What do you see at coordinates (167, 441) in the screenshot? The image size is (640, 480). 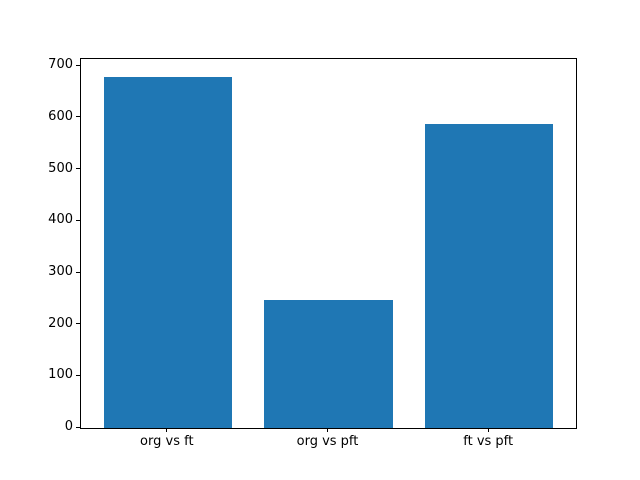 I see `x-tick-label: org vs ft` at bounding box center [167, 441].